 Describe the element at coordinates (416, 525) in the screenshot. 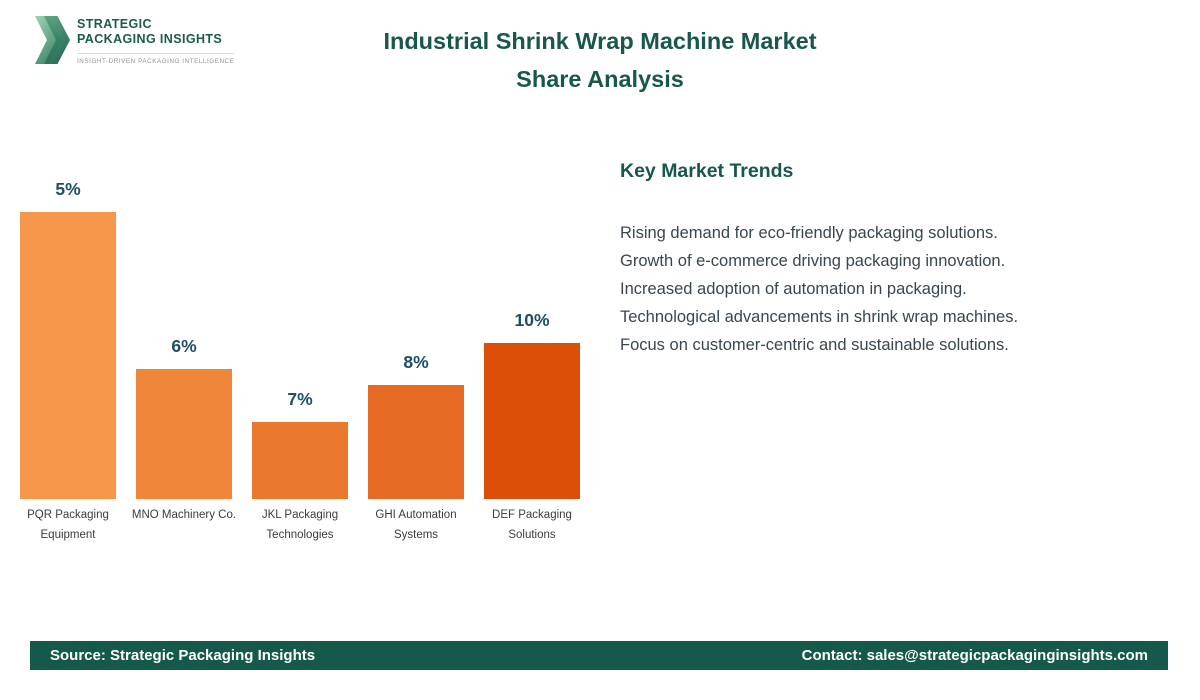

I see `bar-category-label: GHI Automation Systems` at that location.